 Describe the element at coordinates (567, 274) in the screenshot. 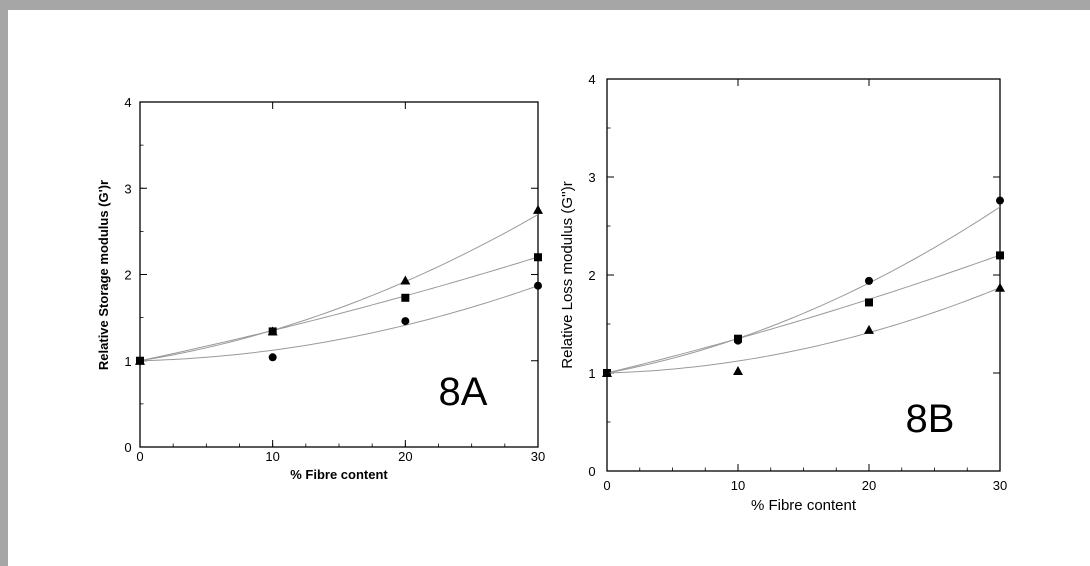

I see `y-axis-title: Relative Loss modulus (G'')r` at that location.